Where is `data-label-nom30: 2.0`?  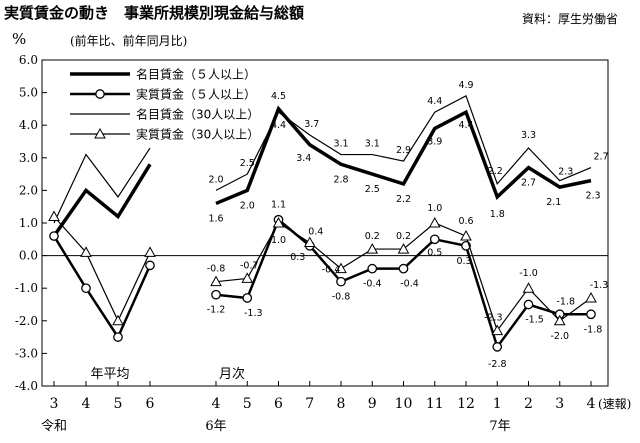 data-label-nom30: 2.0 is located at coordinates (215, 179).